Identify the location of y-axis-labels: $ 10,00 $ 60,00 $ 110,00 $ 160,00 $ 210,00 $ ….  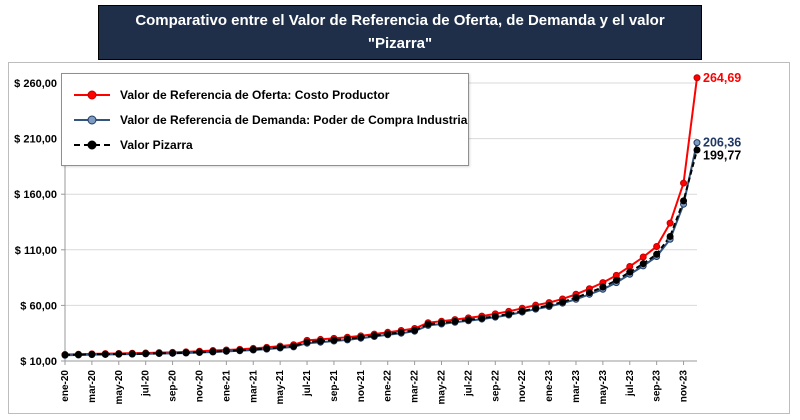
(35, 223).